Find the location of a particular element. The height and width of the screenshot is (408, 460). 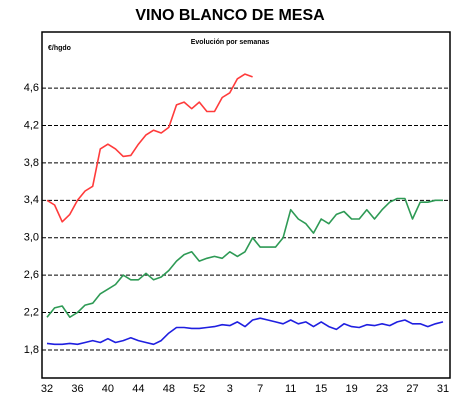

data-line is located at coordinates (245, 331).